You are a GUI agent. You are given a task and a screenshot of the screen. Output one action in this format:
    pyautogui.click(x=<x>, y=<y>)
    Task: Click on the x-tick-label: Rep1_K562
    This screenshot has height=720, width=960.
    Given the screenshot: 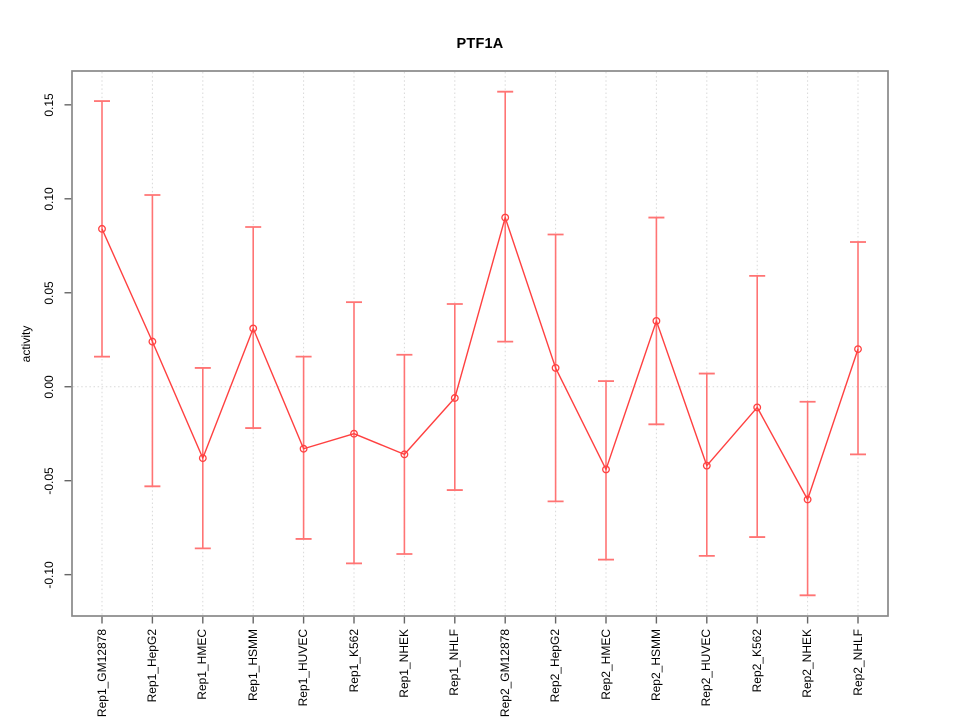 What is the action you would take?
    pyautogui.click(x=353, y=661)
    